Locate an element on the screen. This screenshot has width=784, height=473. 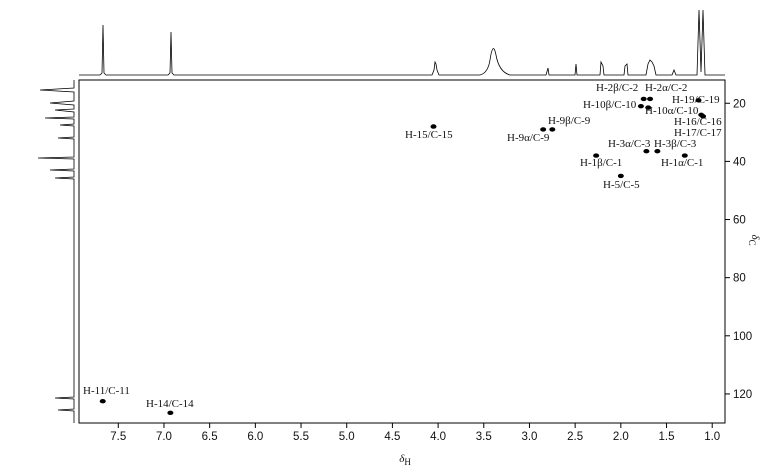
x-tick-label: 7.0 is located at coordinates (164, 437).